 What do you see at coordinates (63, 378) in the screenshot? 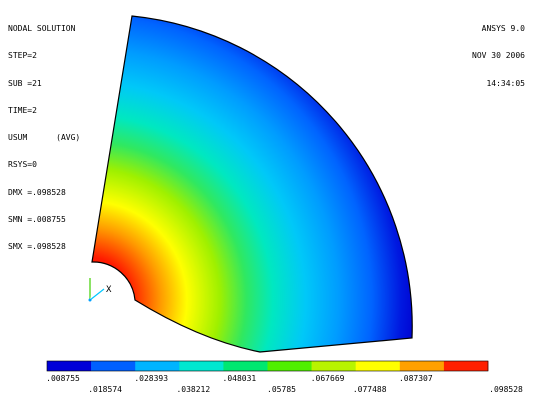
I see `legend-label-top-0: .008755` at bounding box center [63, 378].